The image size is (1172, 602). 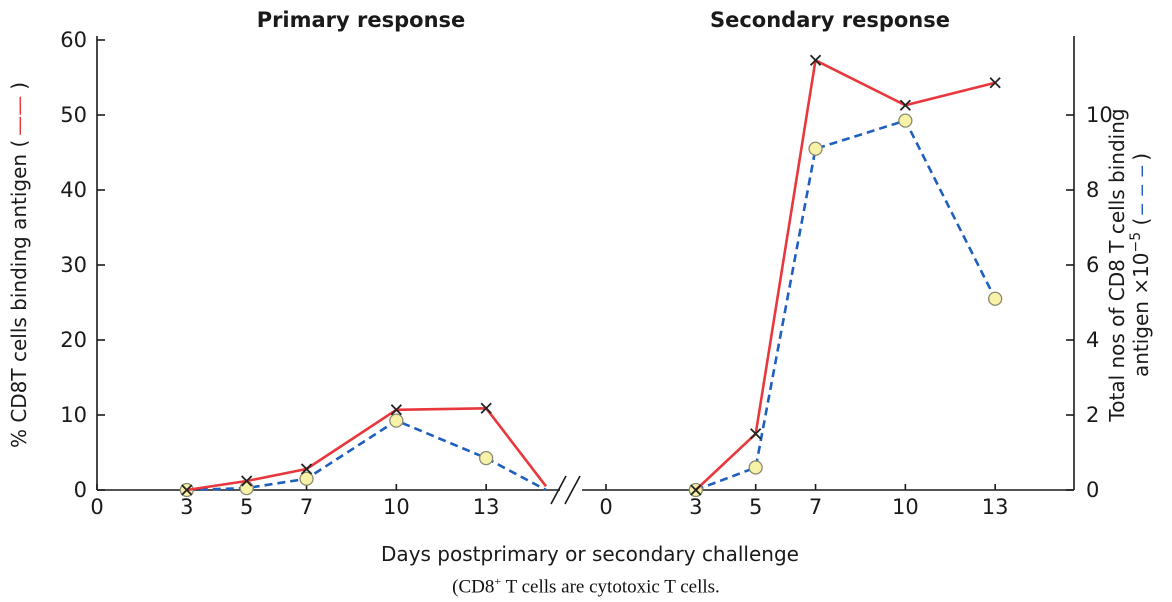 I want to click on left-y-tick-label: 20, so click(x=73, y=340).